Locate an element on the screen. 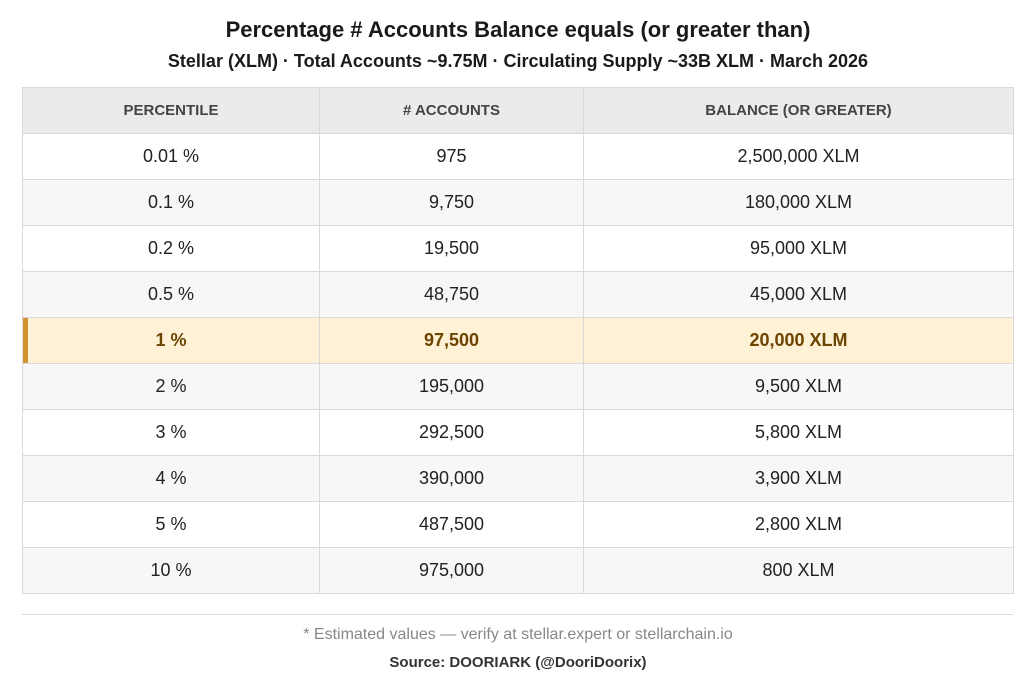 The height and width of the screenshot is (678, 1036). table-row: 5 % 487,500 2,800 XLM is located at coordinates (518, 524).